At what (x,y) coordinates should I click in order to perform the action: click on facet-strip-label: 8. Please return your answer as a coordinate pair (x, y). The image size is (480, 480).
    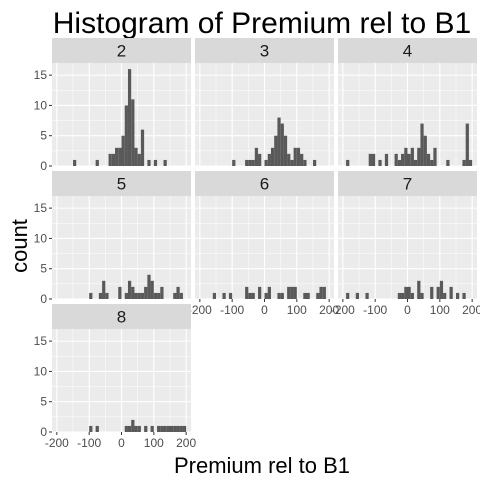
    Looking at the image, I should click on (121, 317).